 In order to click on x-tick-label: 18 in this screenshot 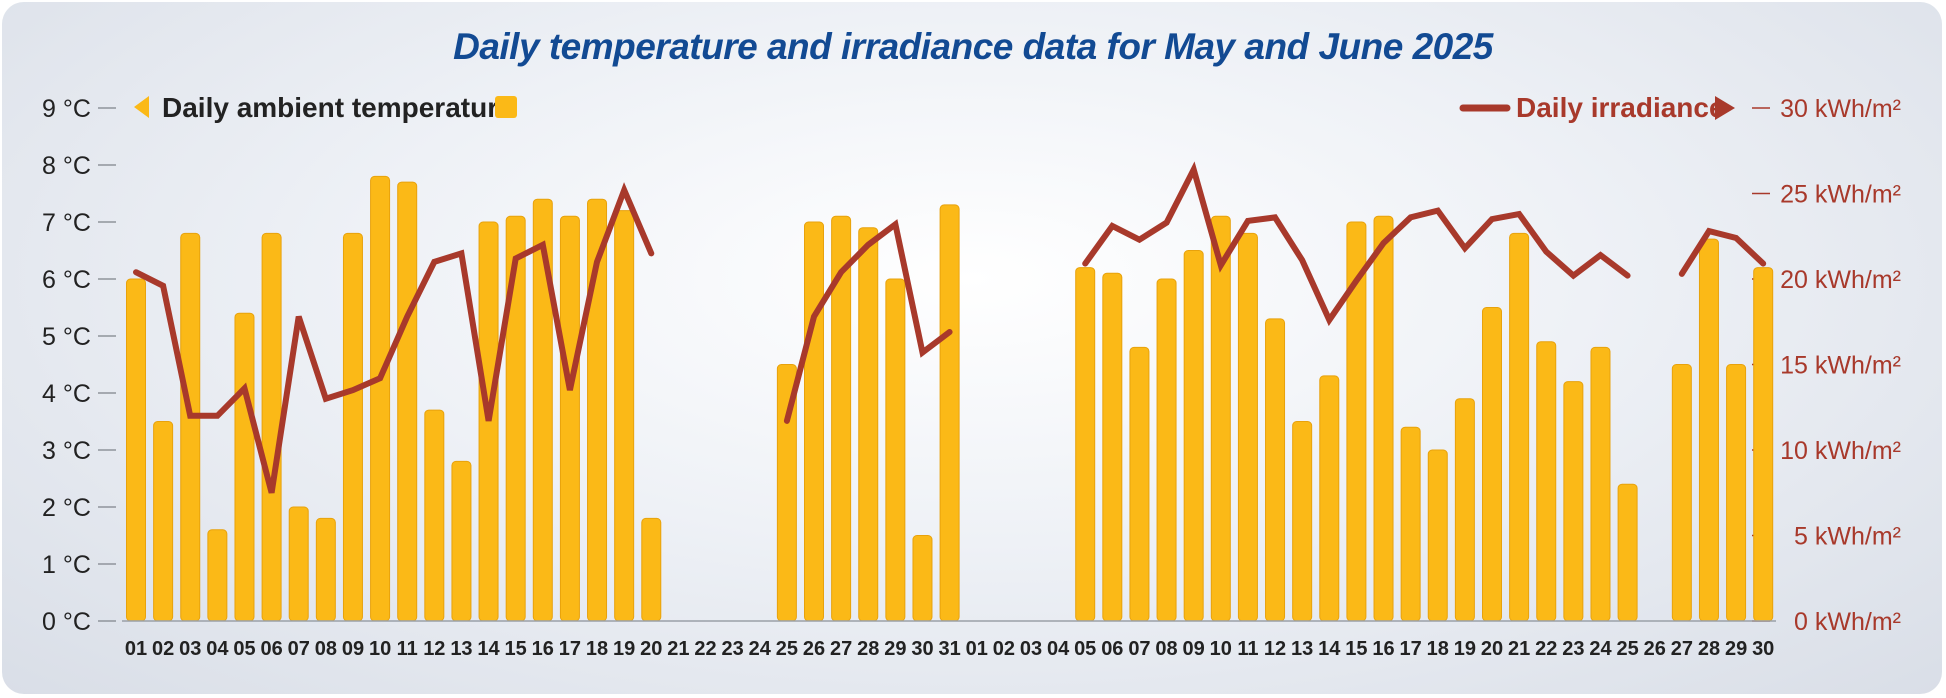, I will do `click(1438, 649)`.